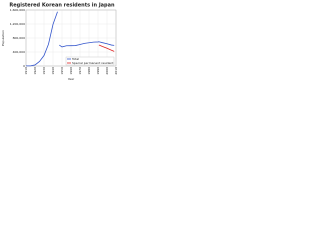 This screenshot has width=320, height=240. Describe the element at coordinates (62, 71) in the screenshot. I see `x-tick-label: 1950` at that location.